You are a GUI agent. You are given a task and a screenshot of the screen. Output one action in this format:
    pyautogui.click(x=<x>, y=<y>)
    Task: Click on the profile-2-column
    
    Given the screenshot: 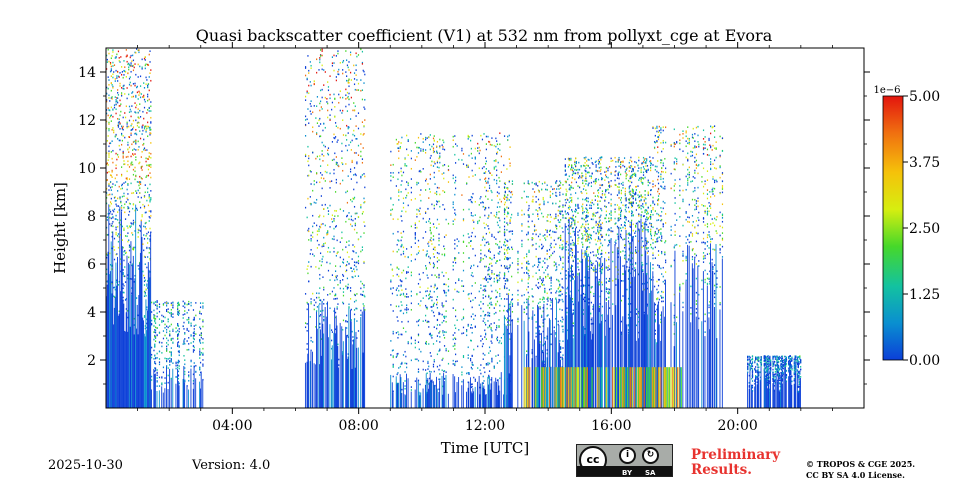 What is the action you would take?
    pyautogui.click(x=357, y=377)
    